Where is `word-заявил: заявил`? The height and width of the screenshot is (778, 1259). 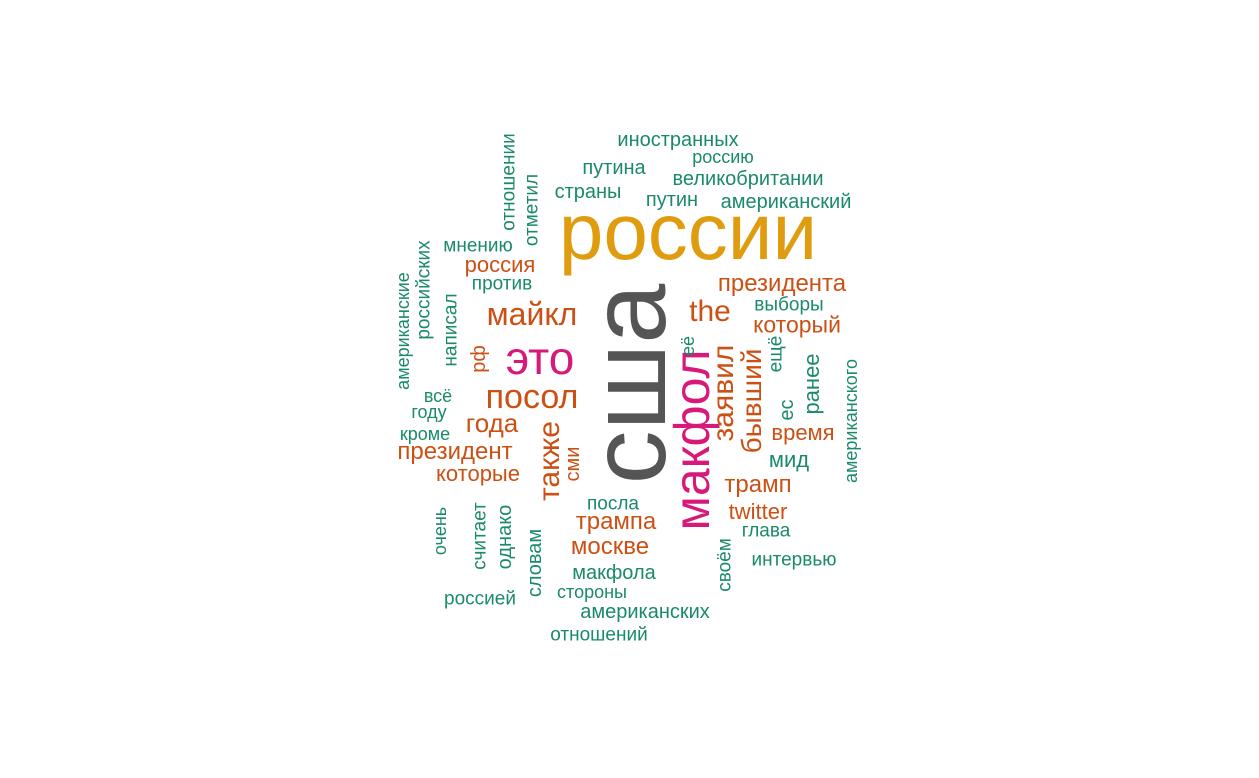
word-заявил: заявил is located at coordinates (723, 393).